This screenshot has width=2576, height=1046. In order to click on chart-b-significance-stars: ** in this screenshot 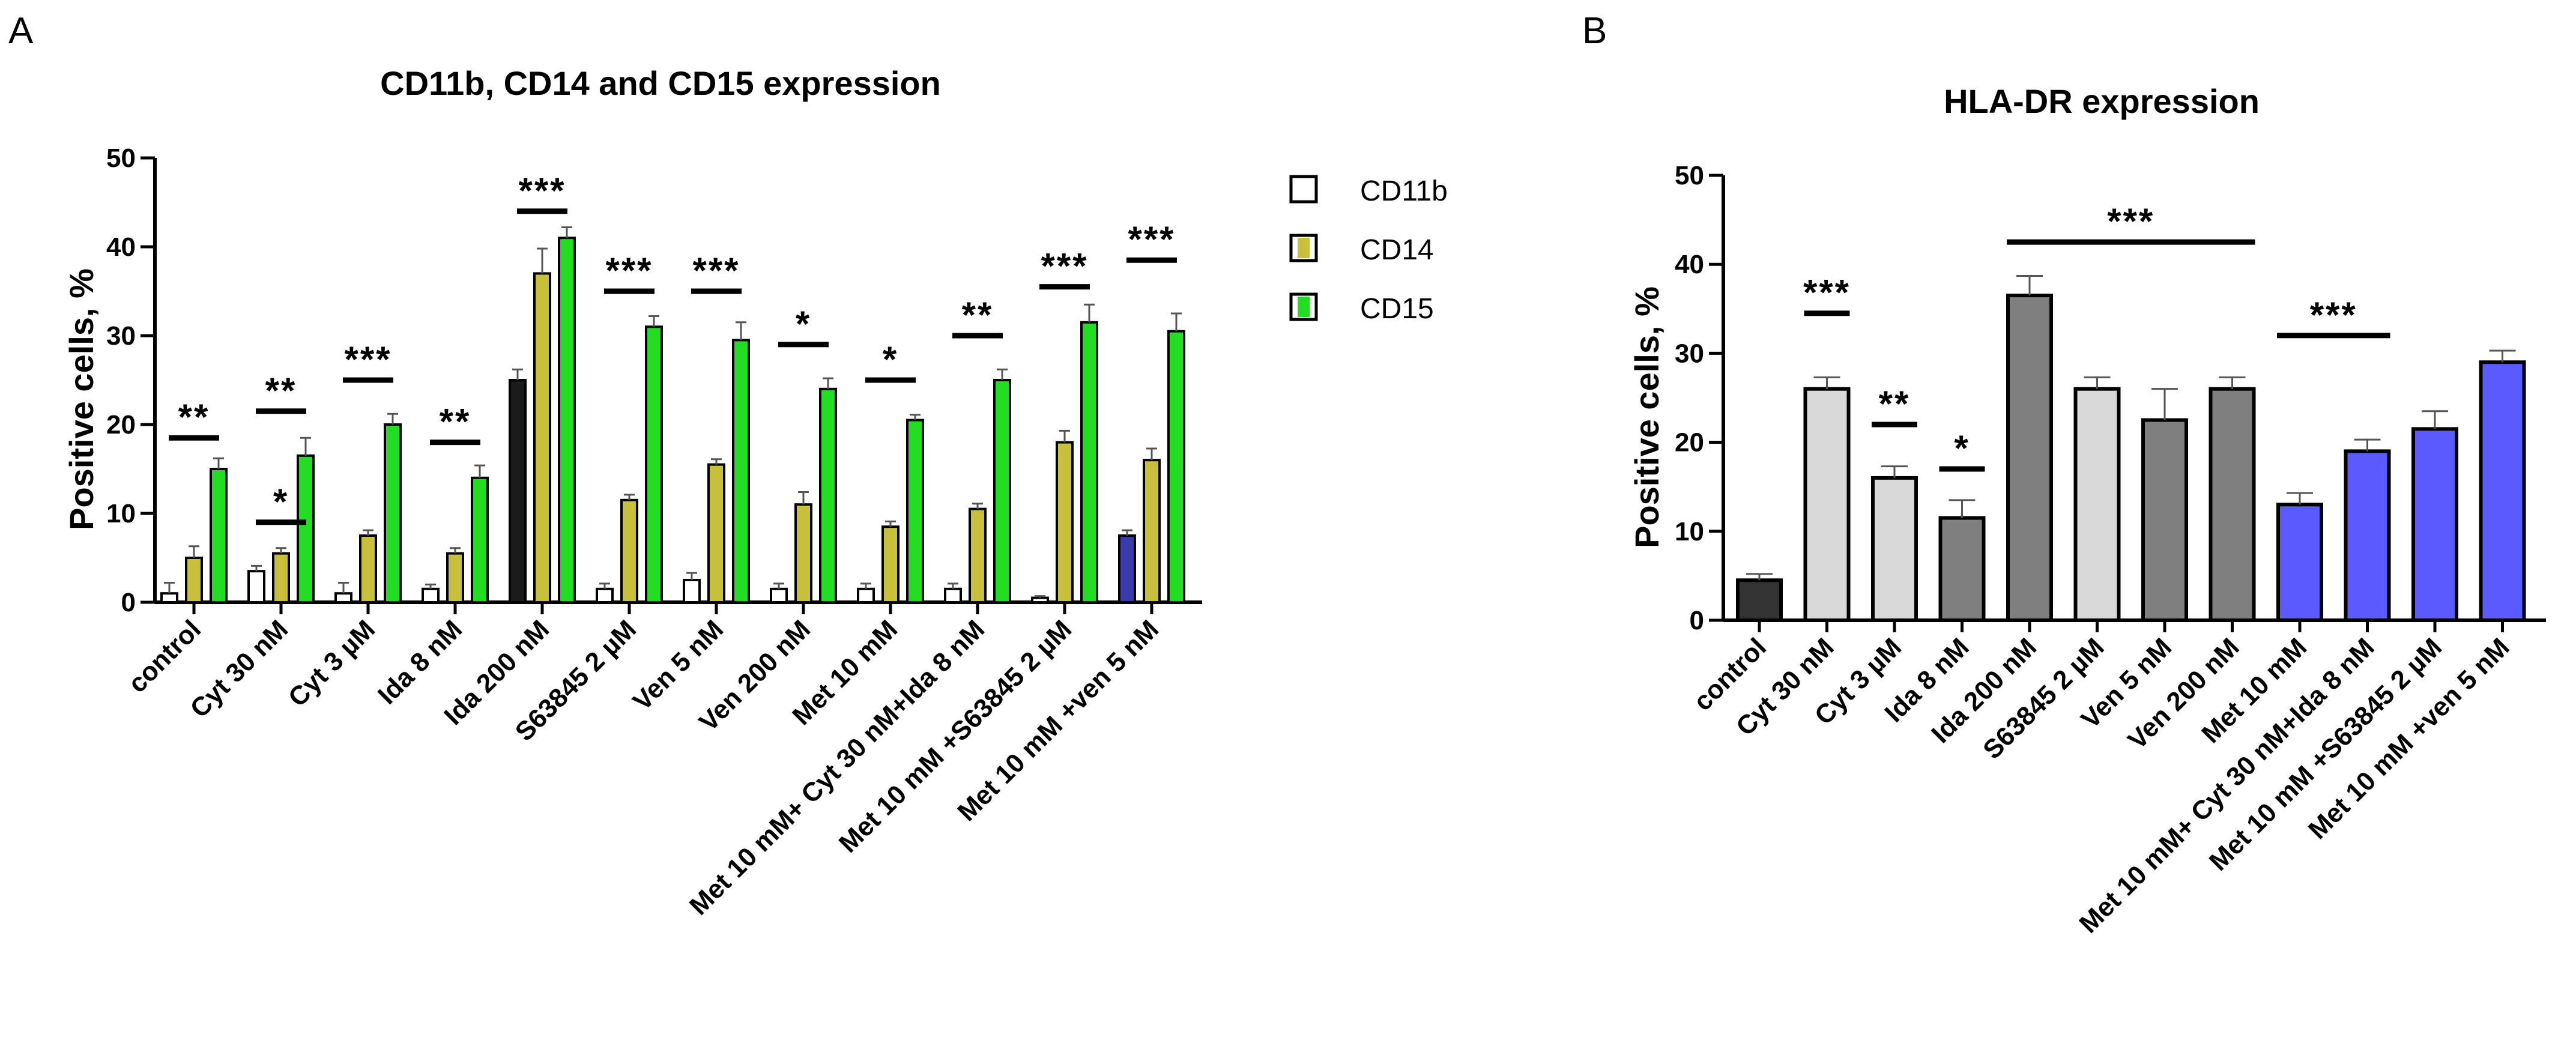, I will do `click(1895, 404)`.